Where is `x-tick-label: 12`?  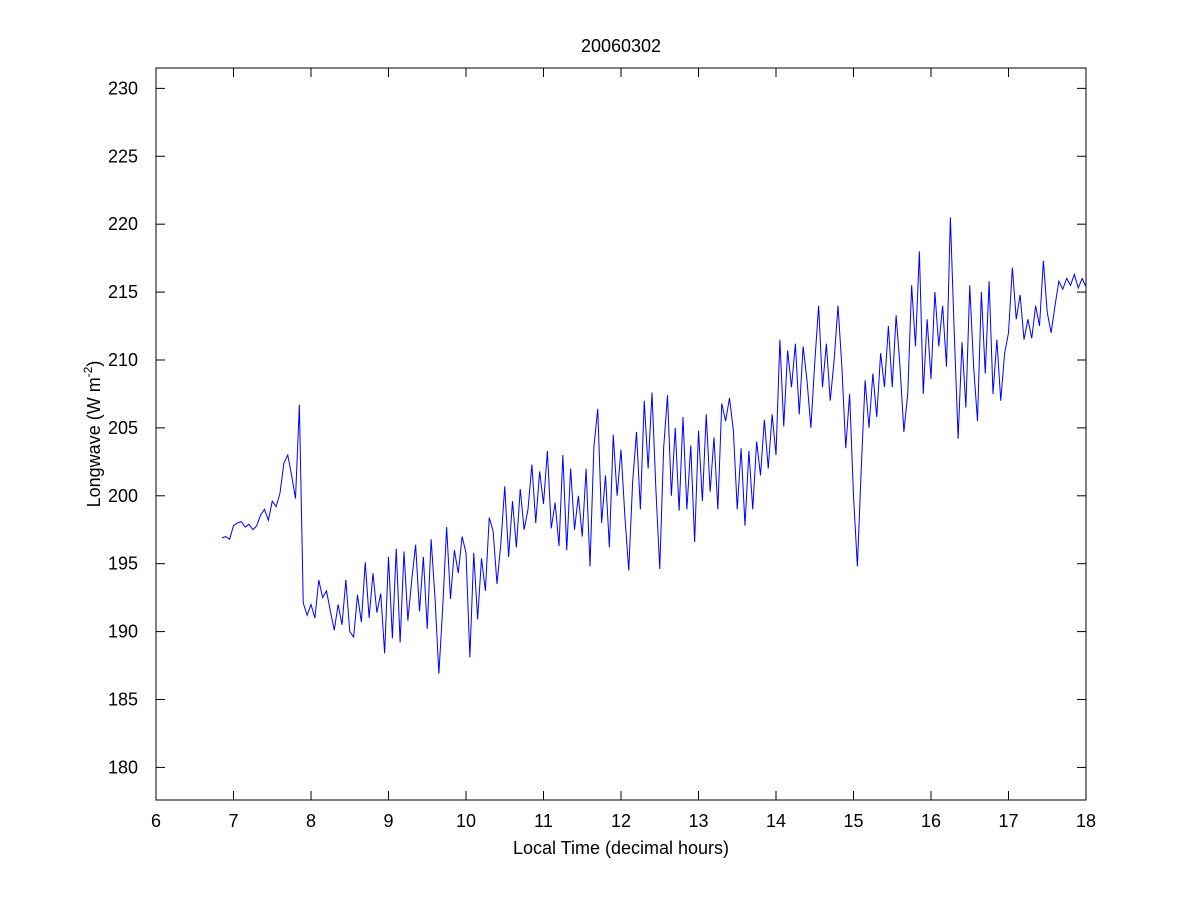
x-tick-label: 12 is located at coordinates (621, 821).